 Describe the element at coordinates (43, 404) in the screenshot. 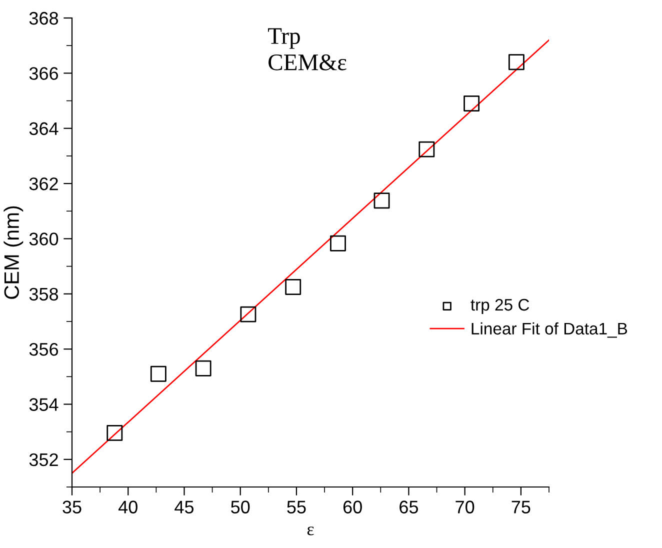

I see `y-tick-label: 354` at that location.